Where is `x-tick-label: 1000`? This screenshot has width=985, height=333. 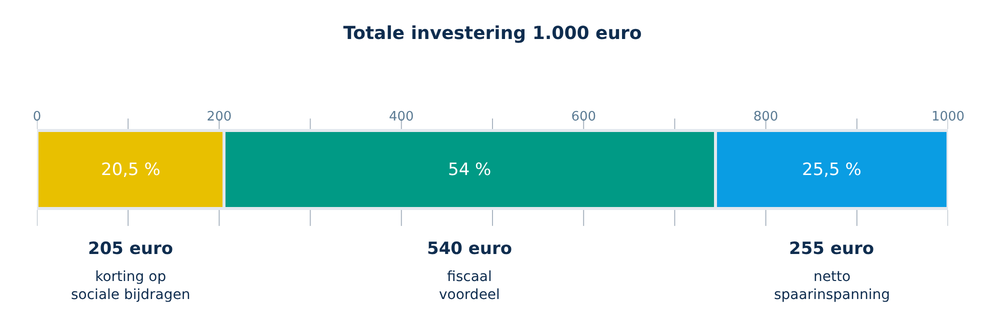 x-tick-label: 1000 is located at coordinates (948, 116).